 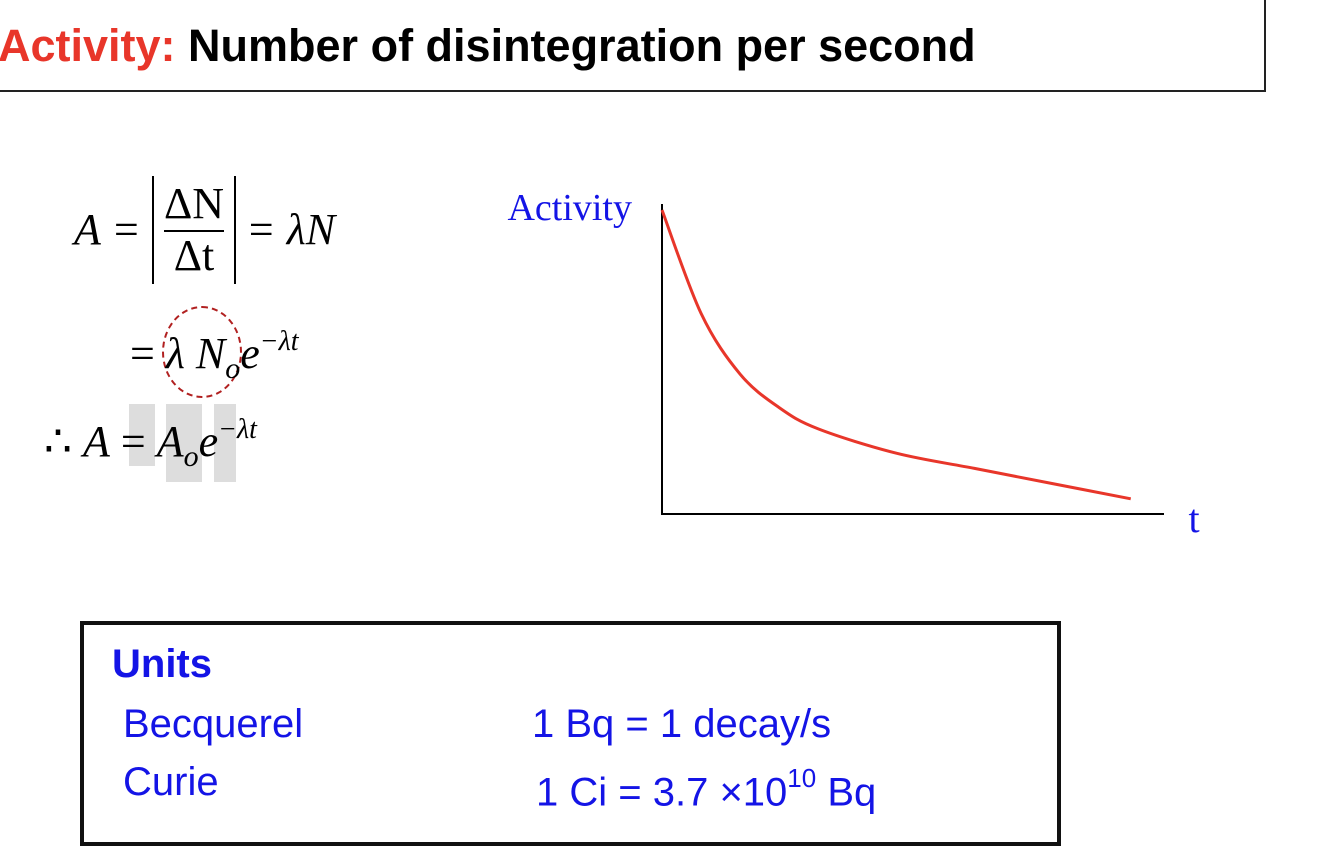 What do you see at coordinates (170, 441) in the screenshot?
I see `eq3-a: A` at bounding box center [170, 441].